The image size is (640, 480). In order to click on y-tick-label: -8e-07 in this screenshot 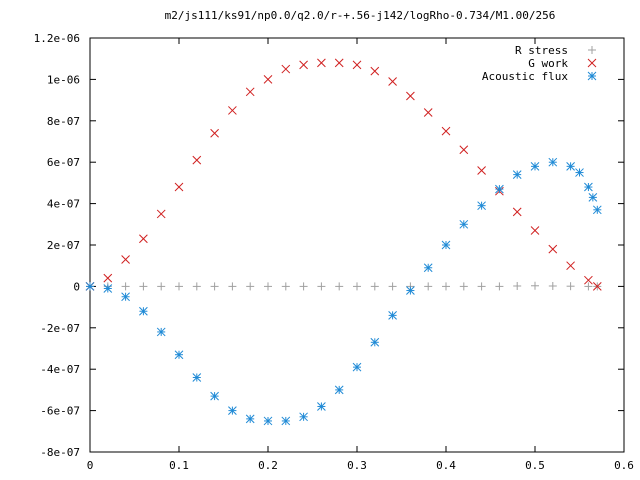, I will do `click(60, 452)`.